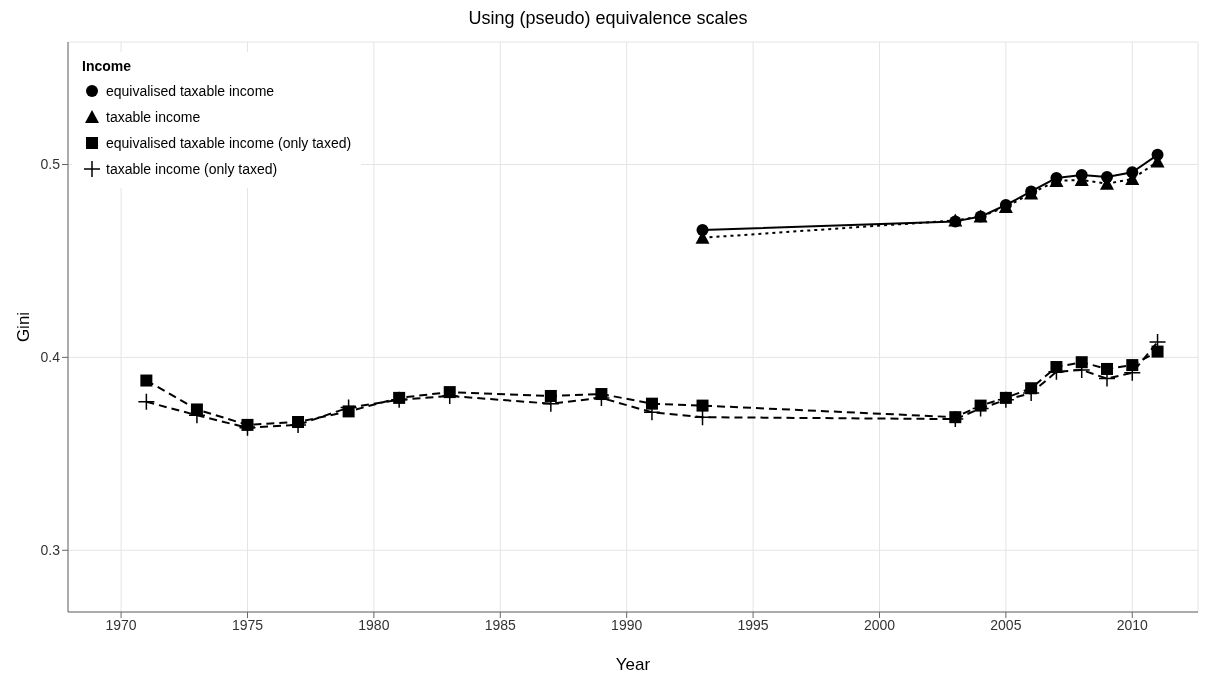 The height and width of the screenshot is (686, 1217). I want to click on x-tick-label: 1970, so click(121, 624).